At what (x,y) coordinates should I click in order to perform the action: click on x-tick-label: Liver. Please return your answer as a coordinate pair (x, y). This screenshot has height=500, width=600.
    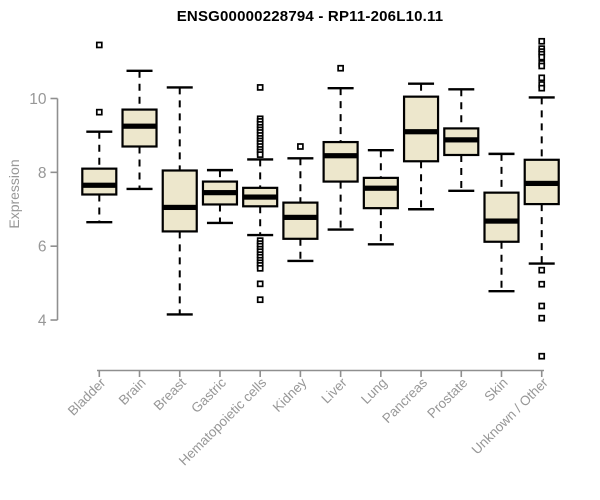
    Looking at the image, I should click on (334, 391).